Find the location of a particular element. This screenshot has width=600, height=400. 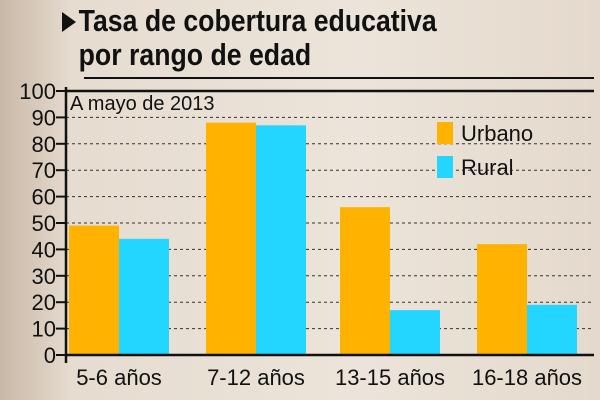

legend-label-urbano: Urbano is located at coordinates (497, 133).